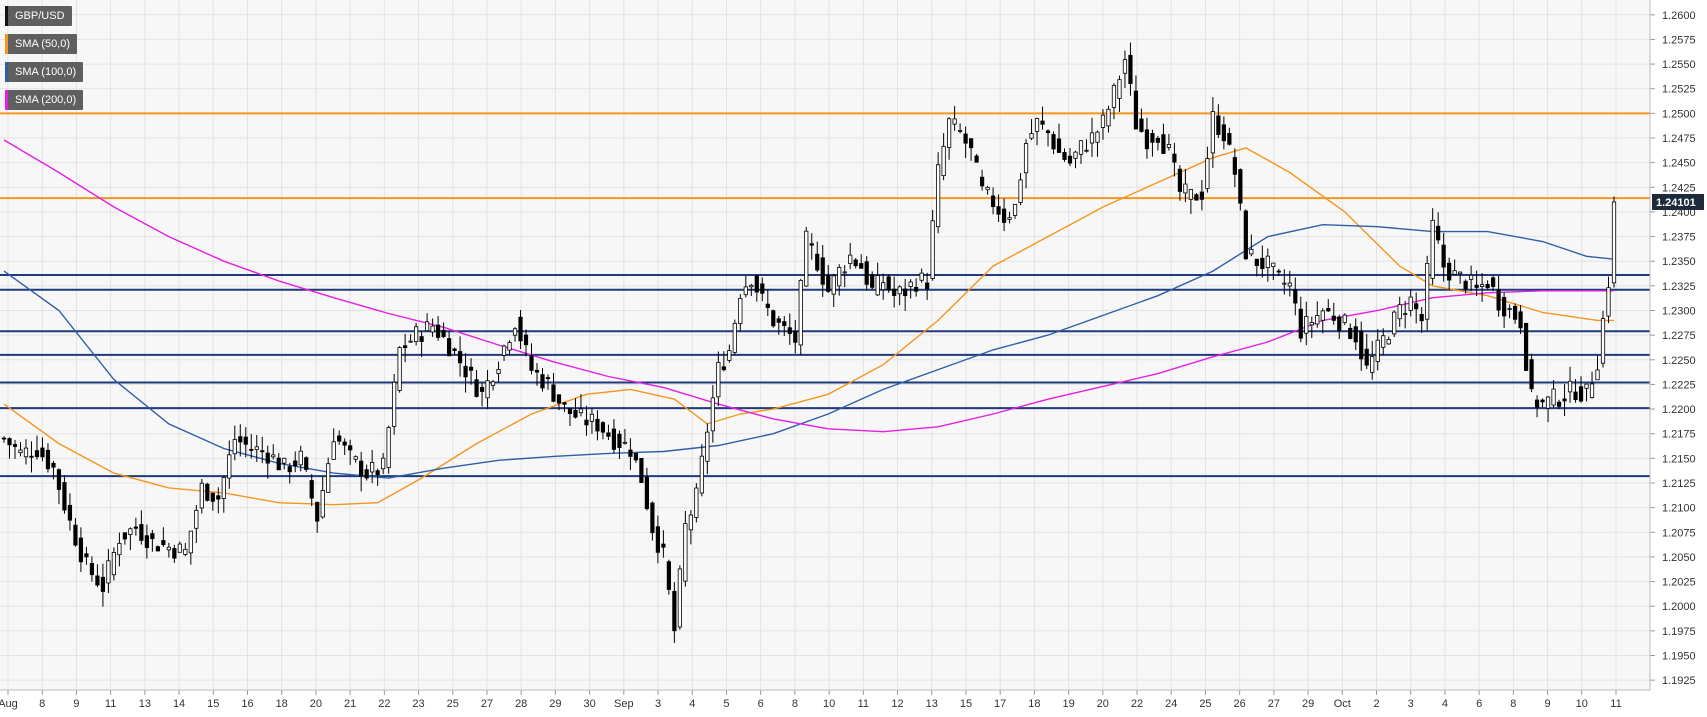 The height and width of the screenshot is (717, 1707). What do you see at coordinates (1679, 65) in the screenshot?
I see `y-tick-label: 1.2550` at bounding box center [1679, 65].